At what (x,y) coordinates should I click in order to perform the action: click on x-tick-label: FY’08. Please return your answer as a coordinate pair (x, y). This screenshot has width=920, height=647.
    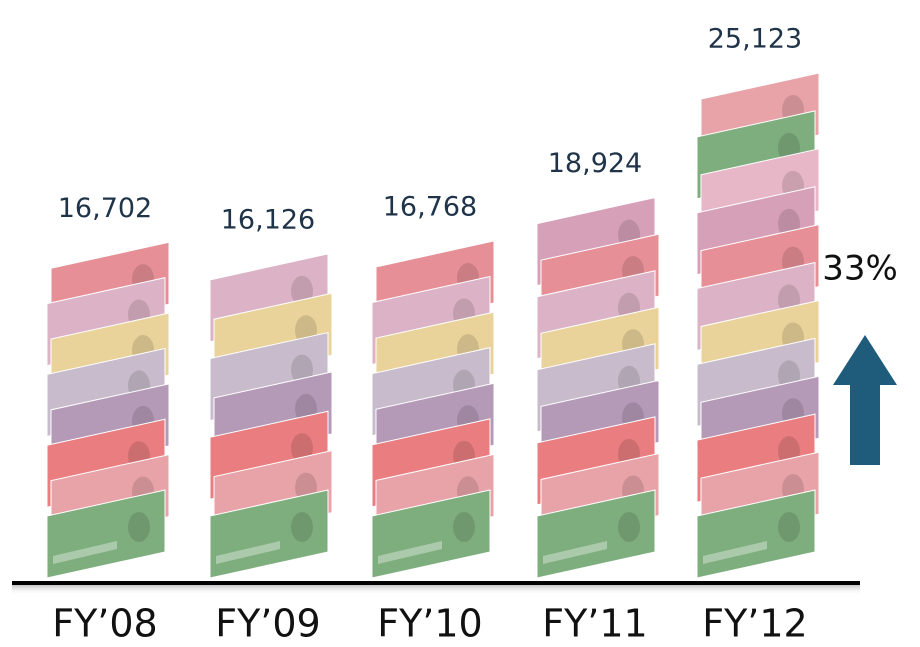
    Looking at the image, I should click on (105, 624).